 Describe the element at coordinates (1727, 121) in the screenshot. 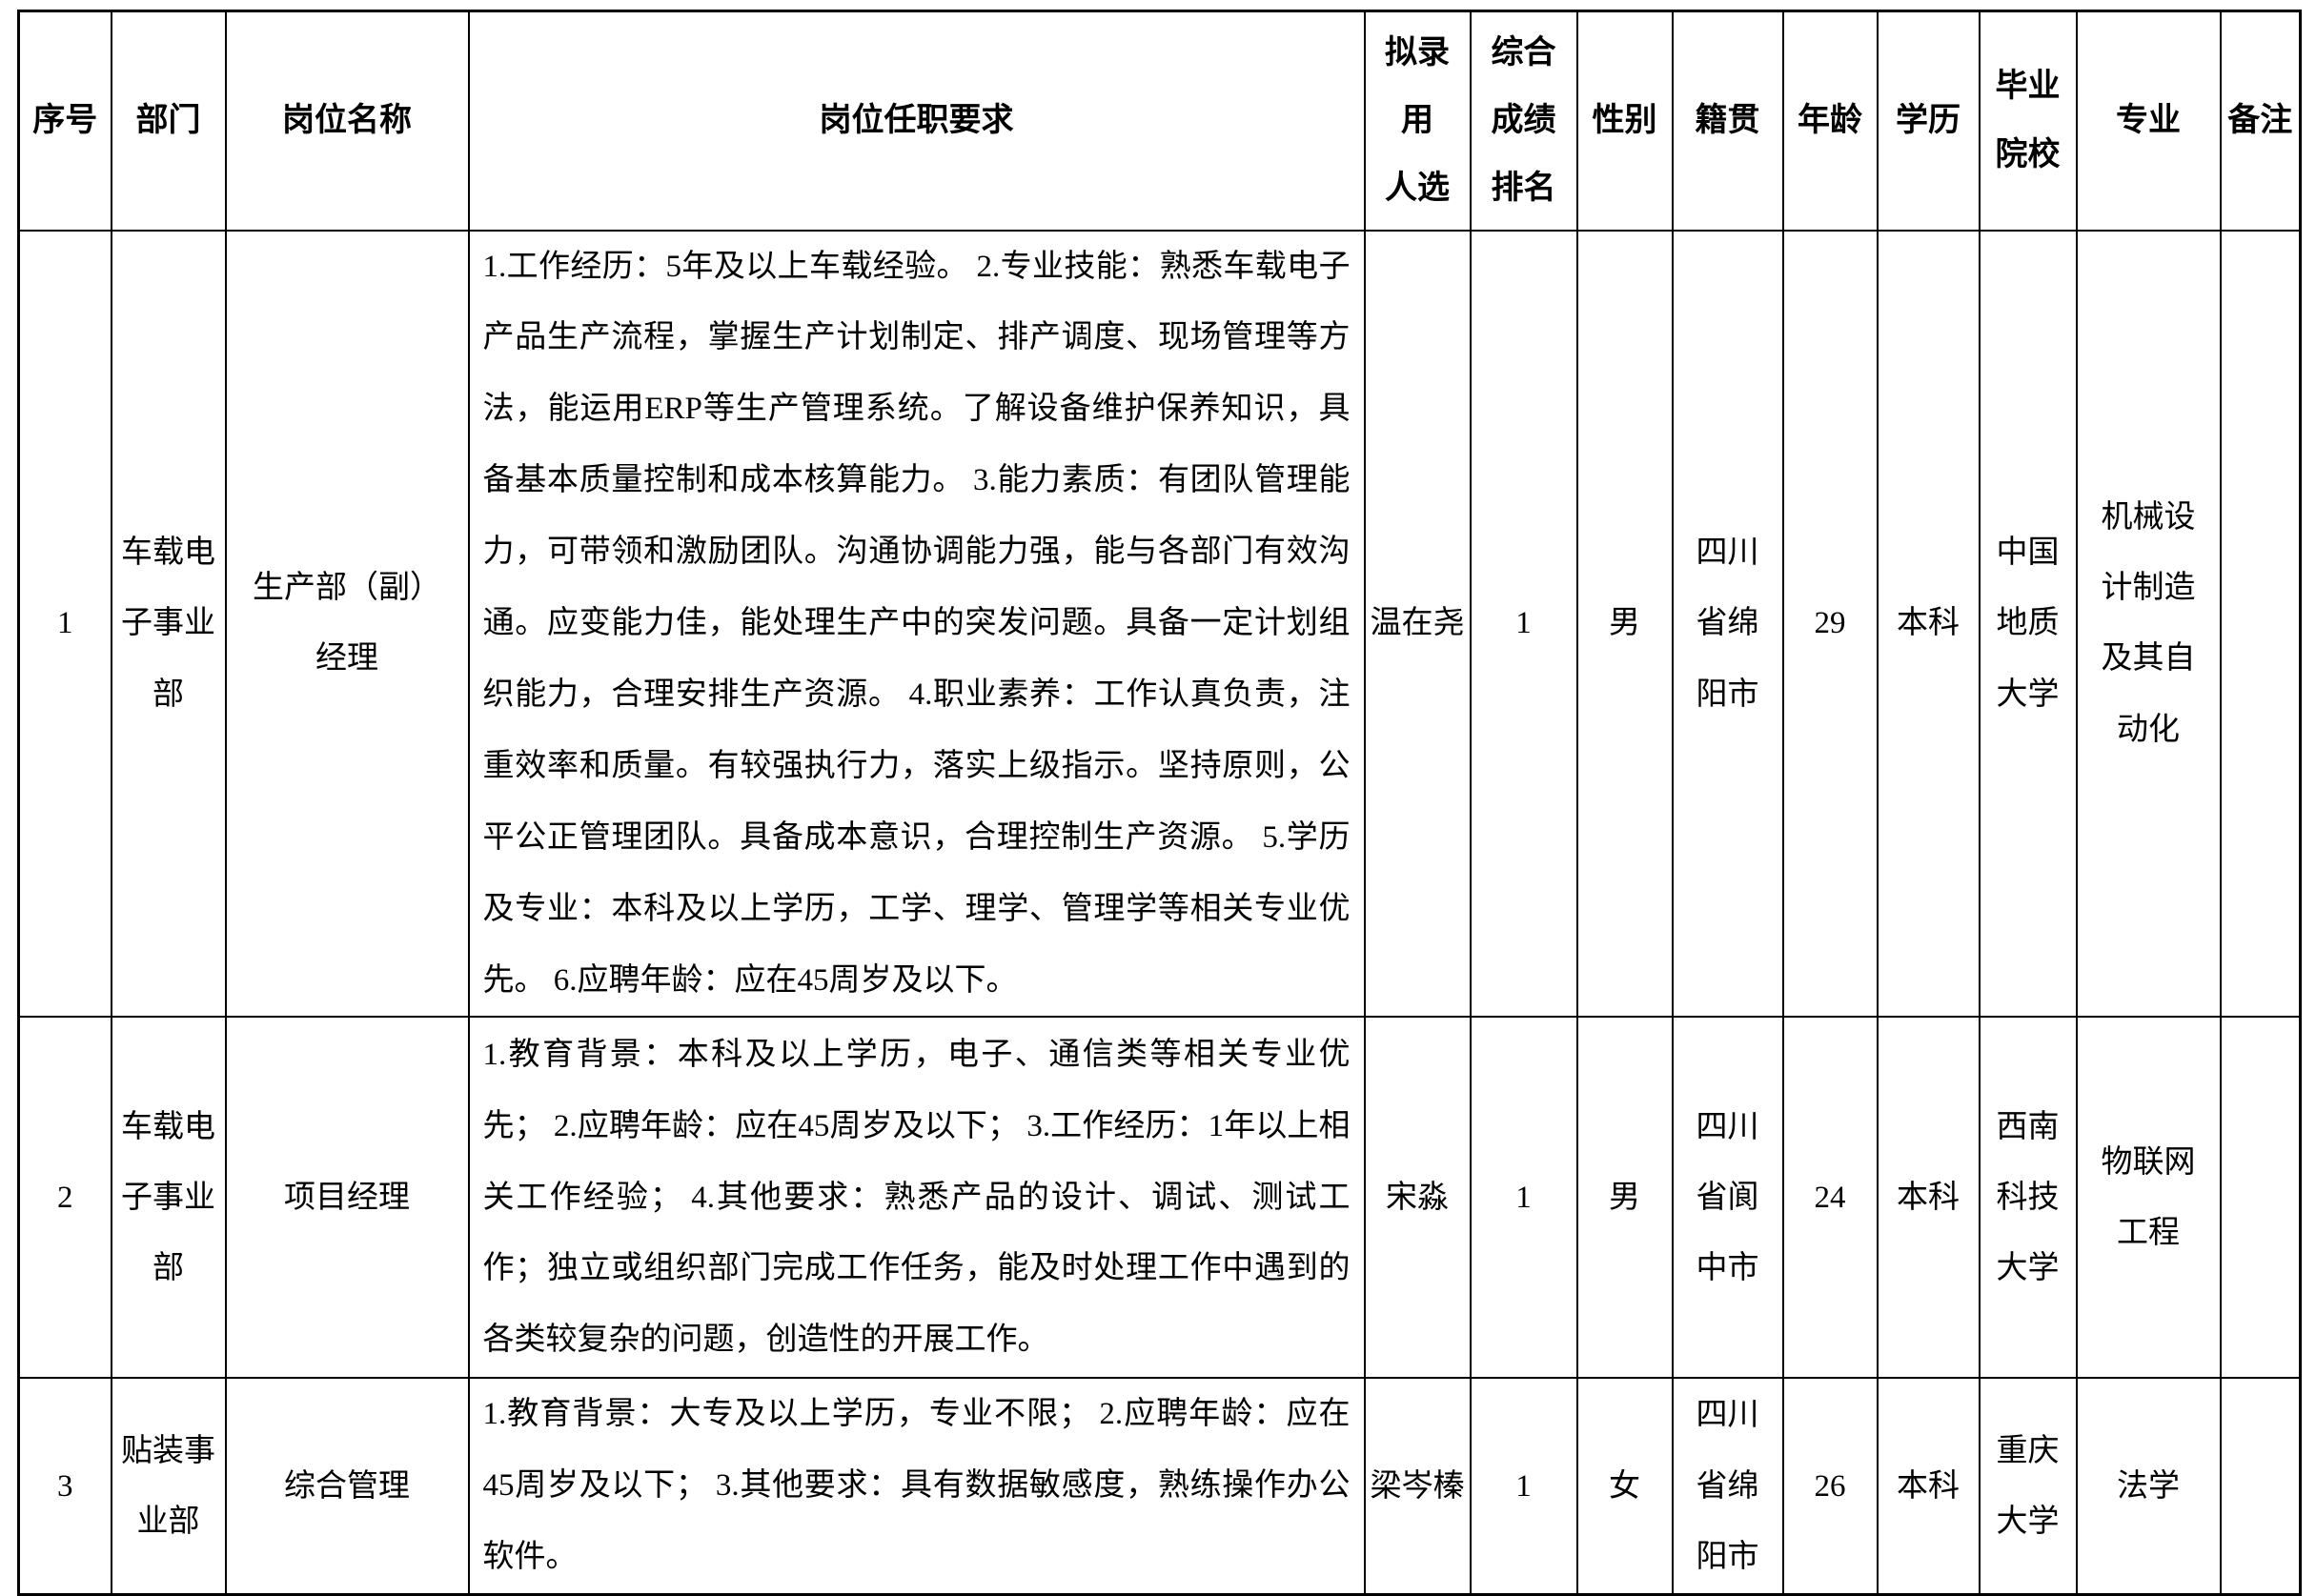

I see `col-header-hometown: 籍贯` at that location.